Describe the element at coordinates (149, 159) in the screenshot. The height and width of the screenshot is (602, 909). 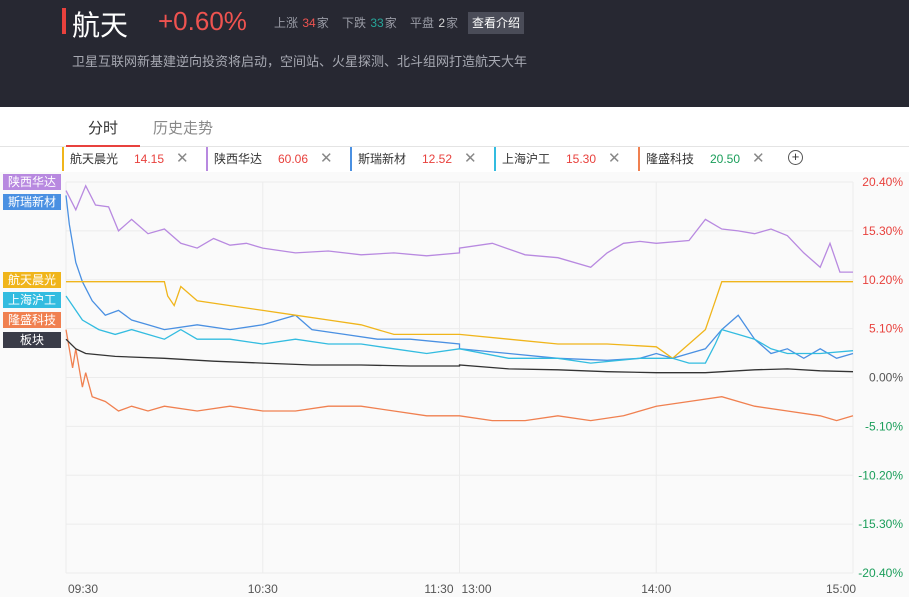
I see `stock-chip-price: 14.15` at that location.